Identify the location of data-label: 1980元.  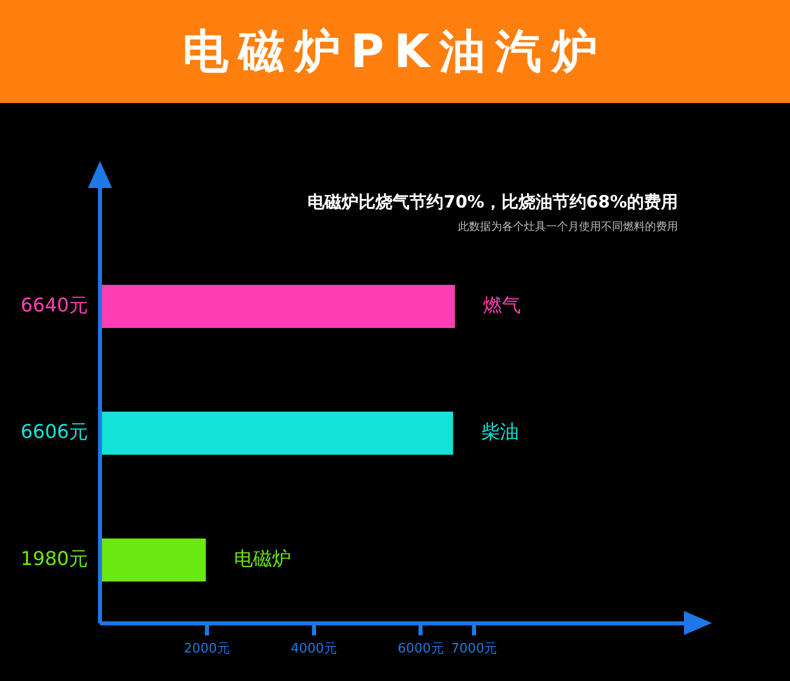
(54, 559).